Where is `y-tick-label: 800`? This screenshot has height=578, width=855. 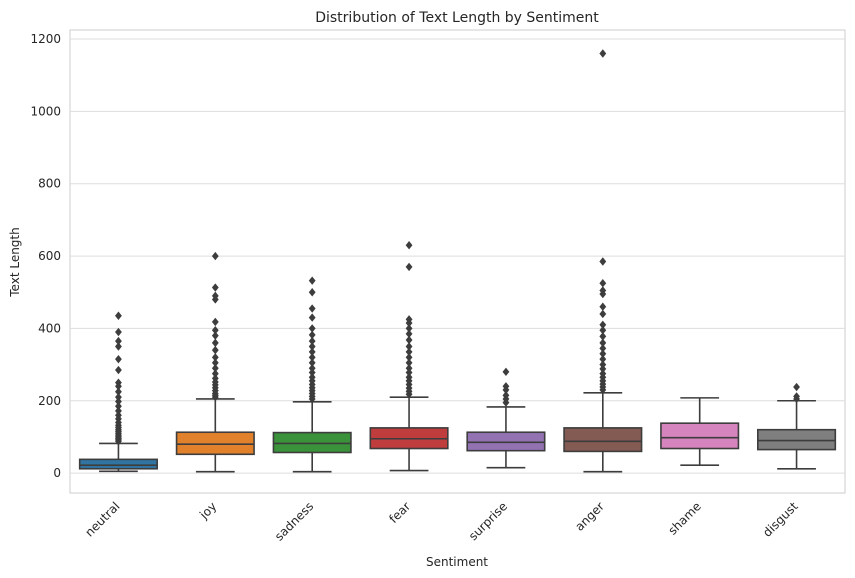
y-tick-label: 800 is located at coordinates (49, 184).